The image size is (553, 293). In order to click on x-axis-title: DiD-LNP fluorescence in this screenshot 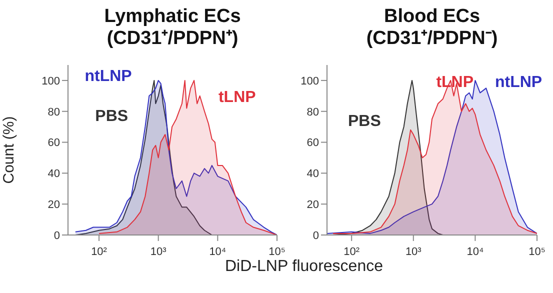, I will do `click(304, 267)`.